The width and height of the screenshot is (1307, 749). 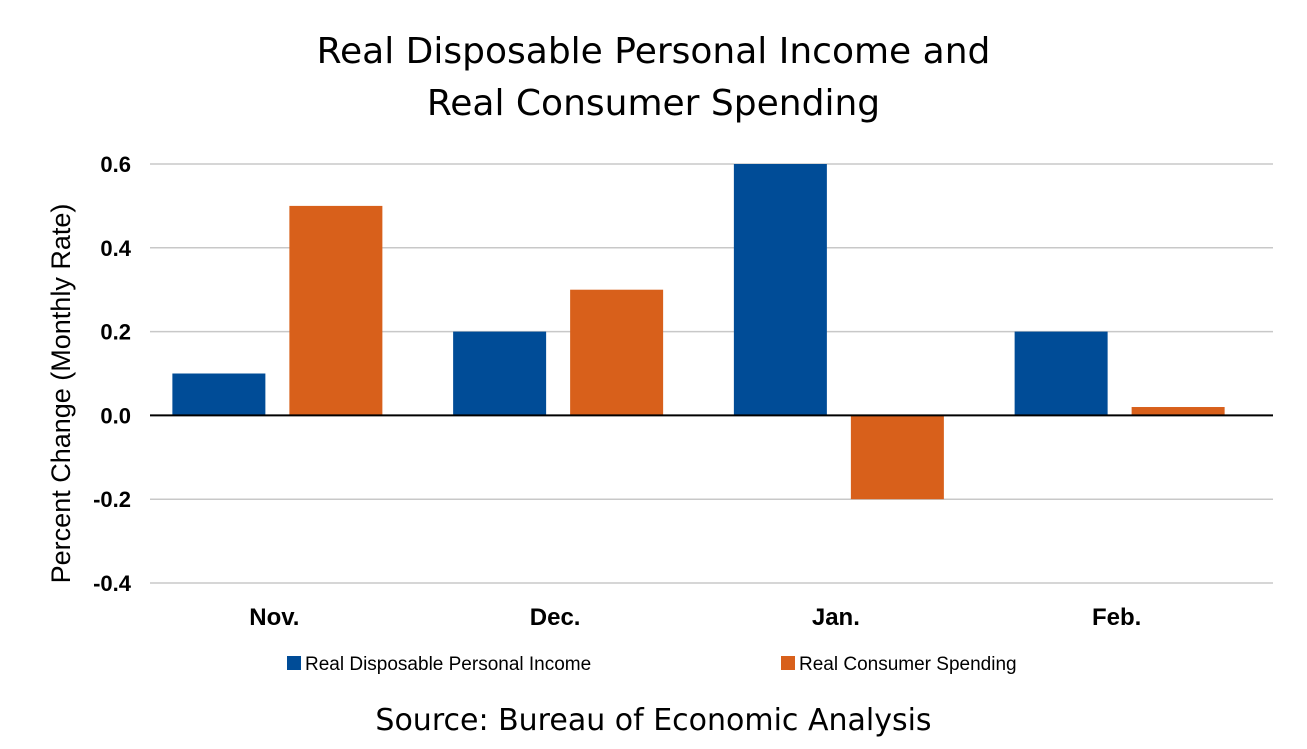 What do you see at coordinates (274, 617) in the screenshot?
I see `x-tick-label: Nov.` at bounding box center [274, 617].